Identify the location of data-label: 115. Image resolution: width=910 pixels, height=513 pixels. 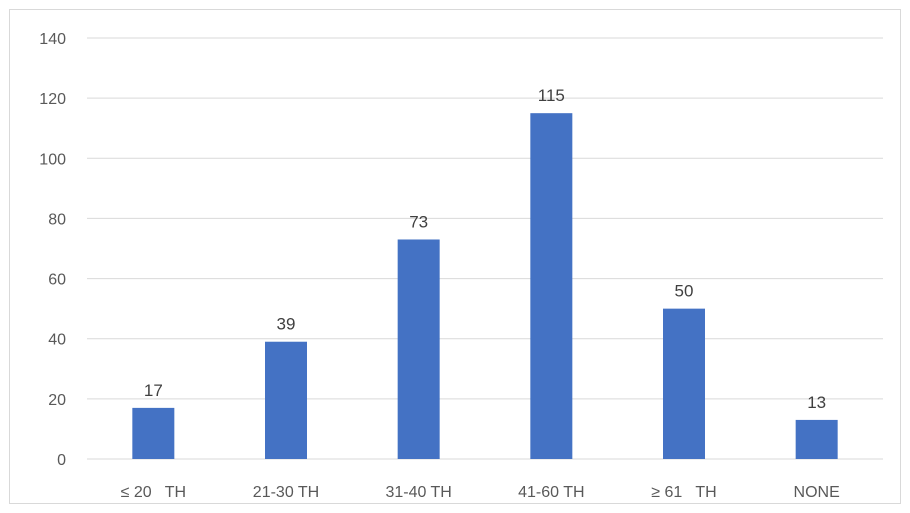
(551, 95).